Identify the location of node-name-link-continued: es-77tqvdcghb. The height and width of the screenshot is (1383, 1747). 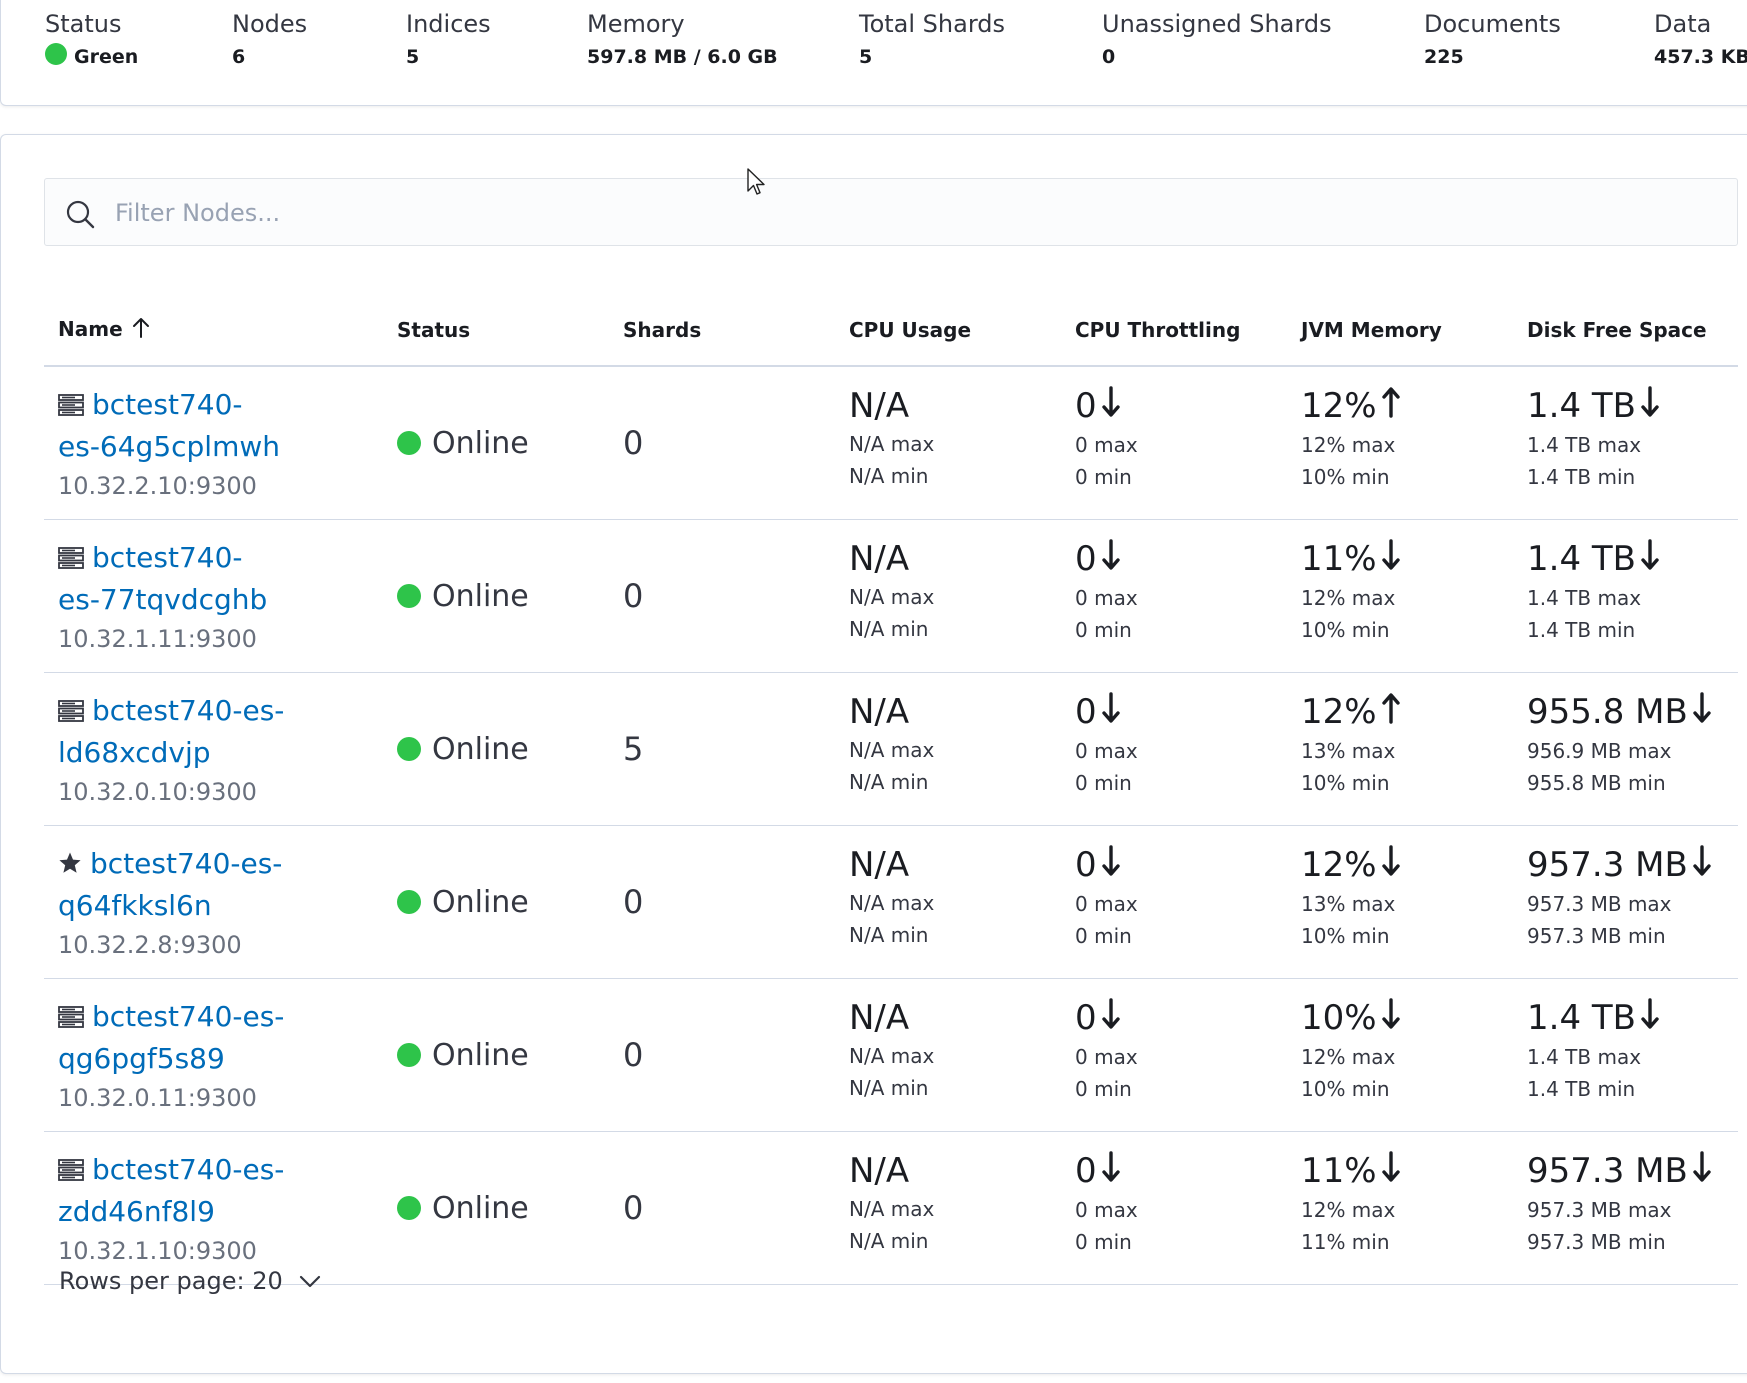
(163, 599).